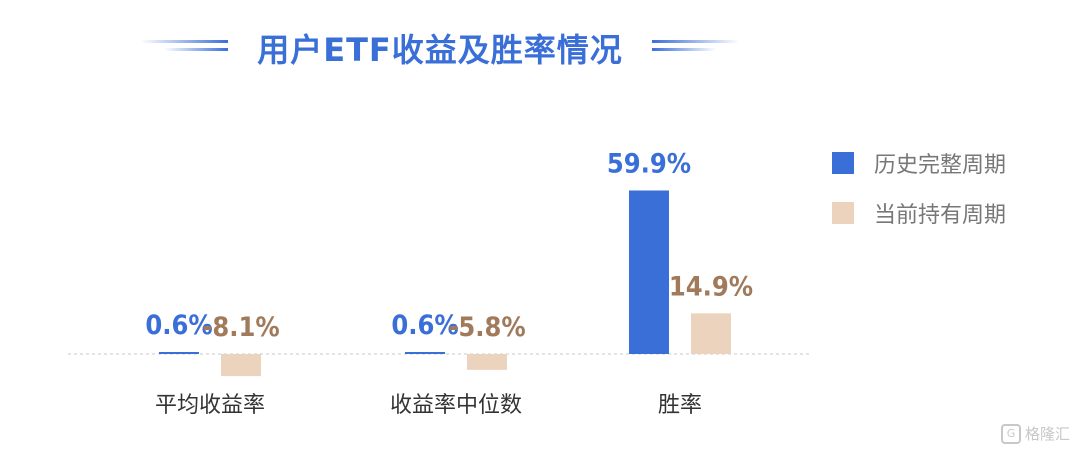 The image size is (1080, 452). What do you see at coordinates (184, 45) in the screenshot?
I see `title-decoration-left` at bounding box center [184, 45].